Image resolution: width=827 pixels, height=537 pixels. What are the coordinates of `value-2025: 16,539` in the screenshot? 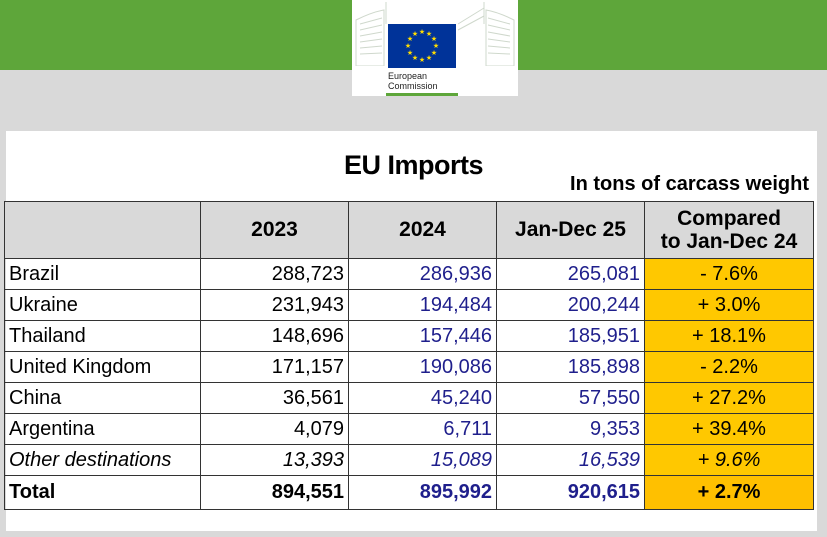 It's located at (570, 460).